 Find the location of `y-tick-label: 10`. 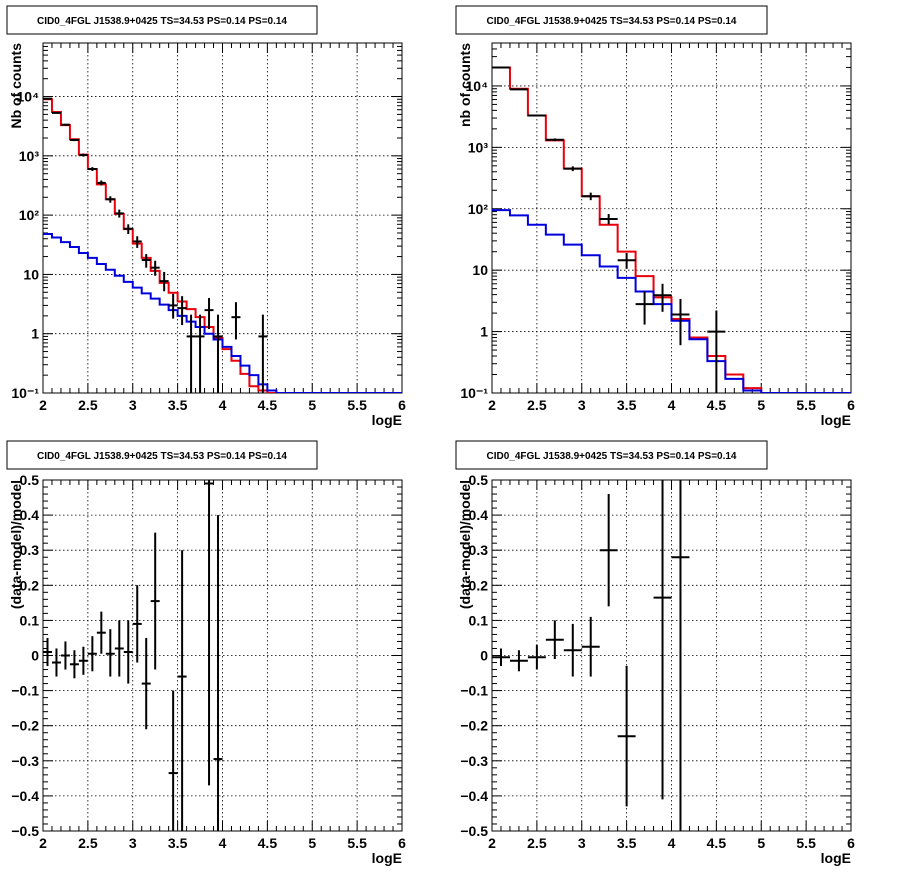

y-tick-label: 10 is located at coordinates (480, 270).